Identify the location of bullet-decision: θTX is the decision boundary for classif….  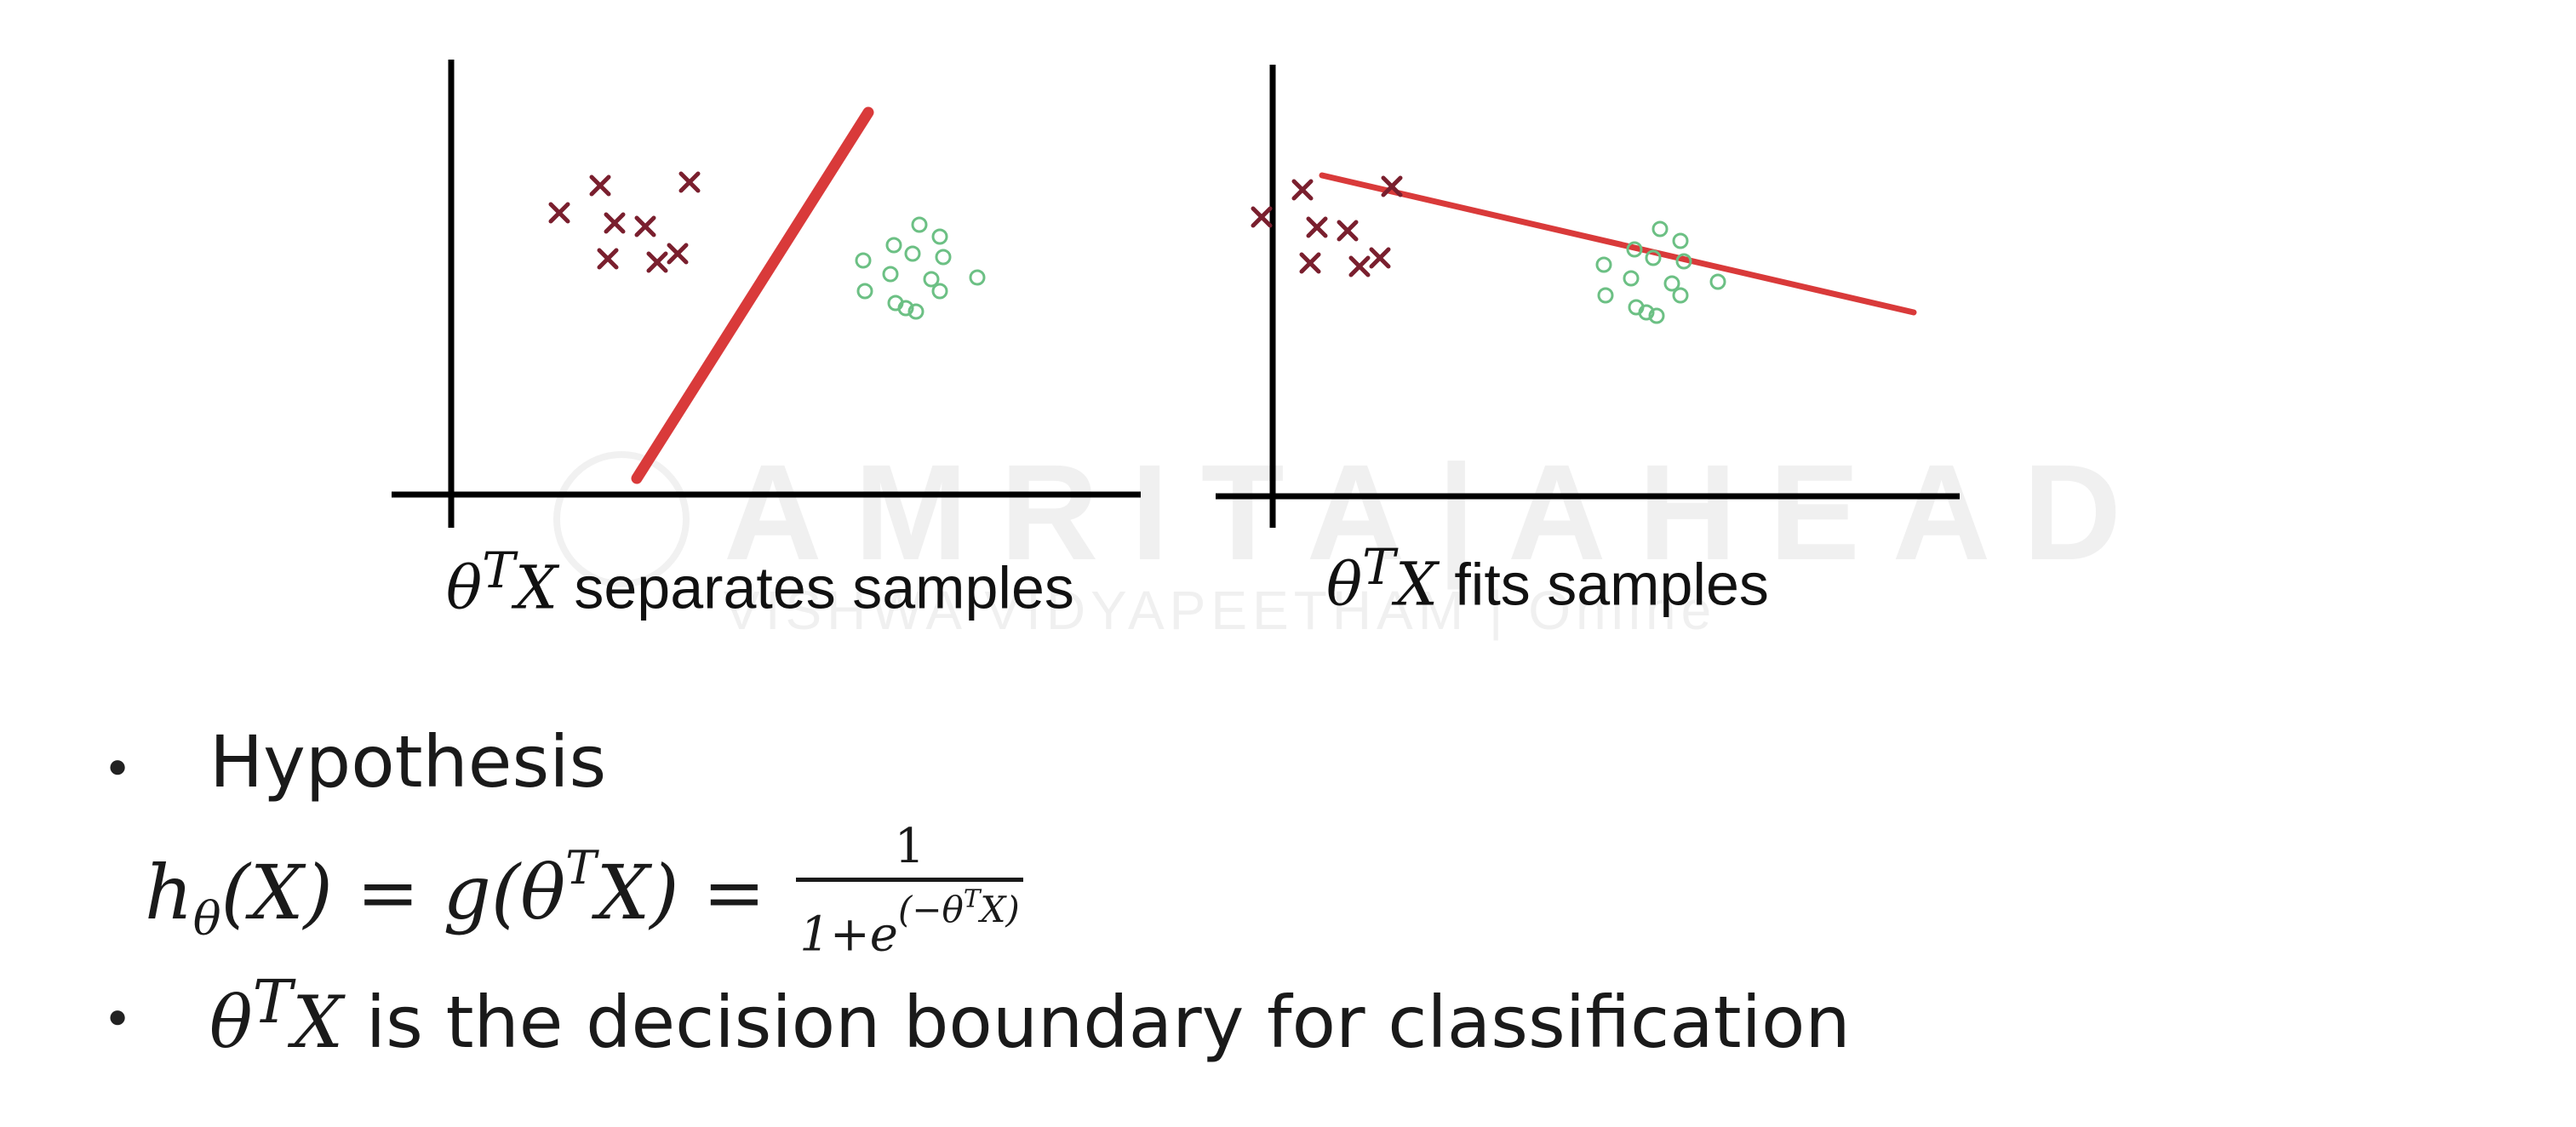
(1030, 1015).